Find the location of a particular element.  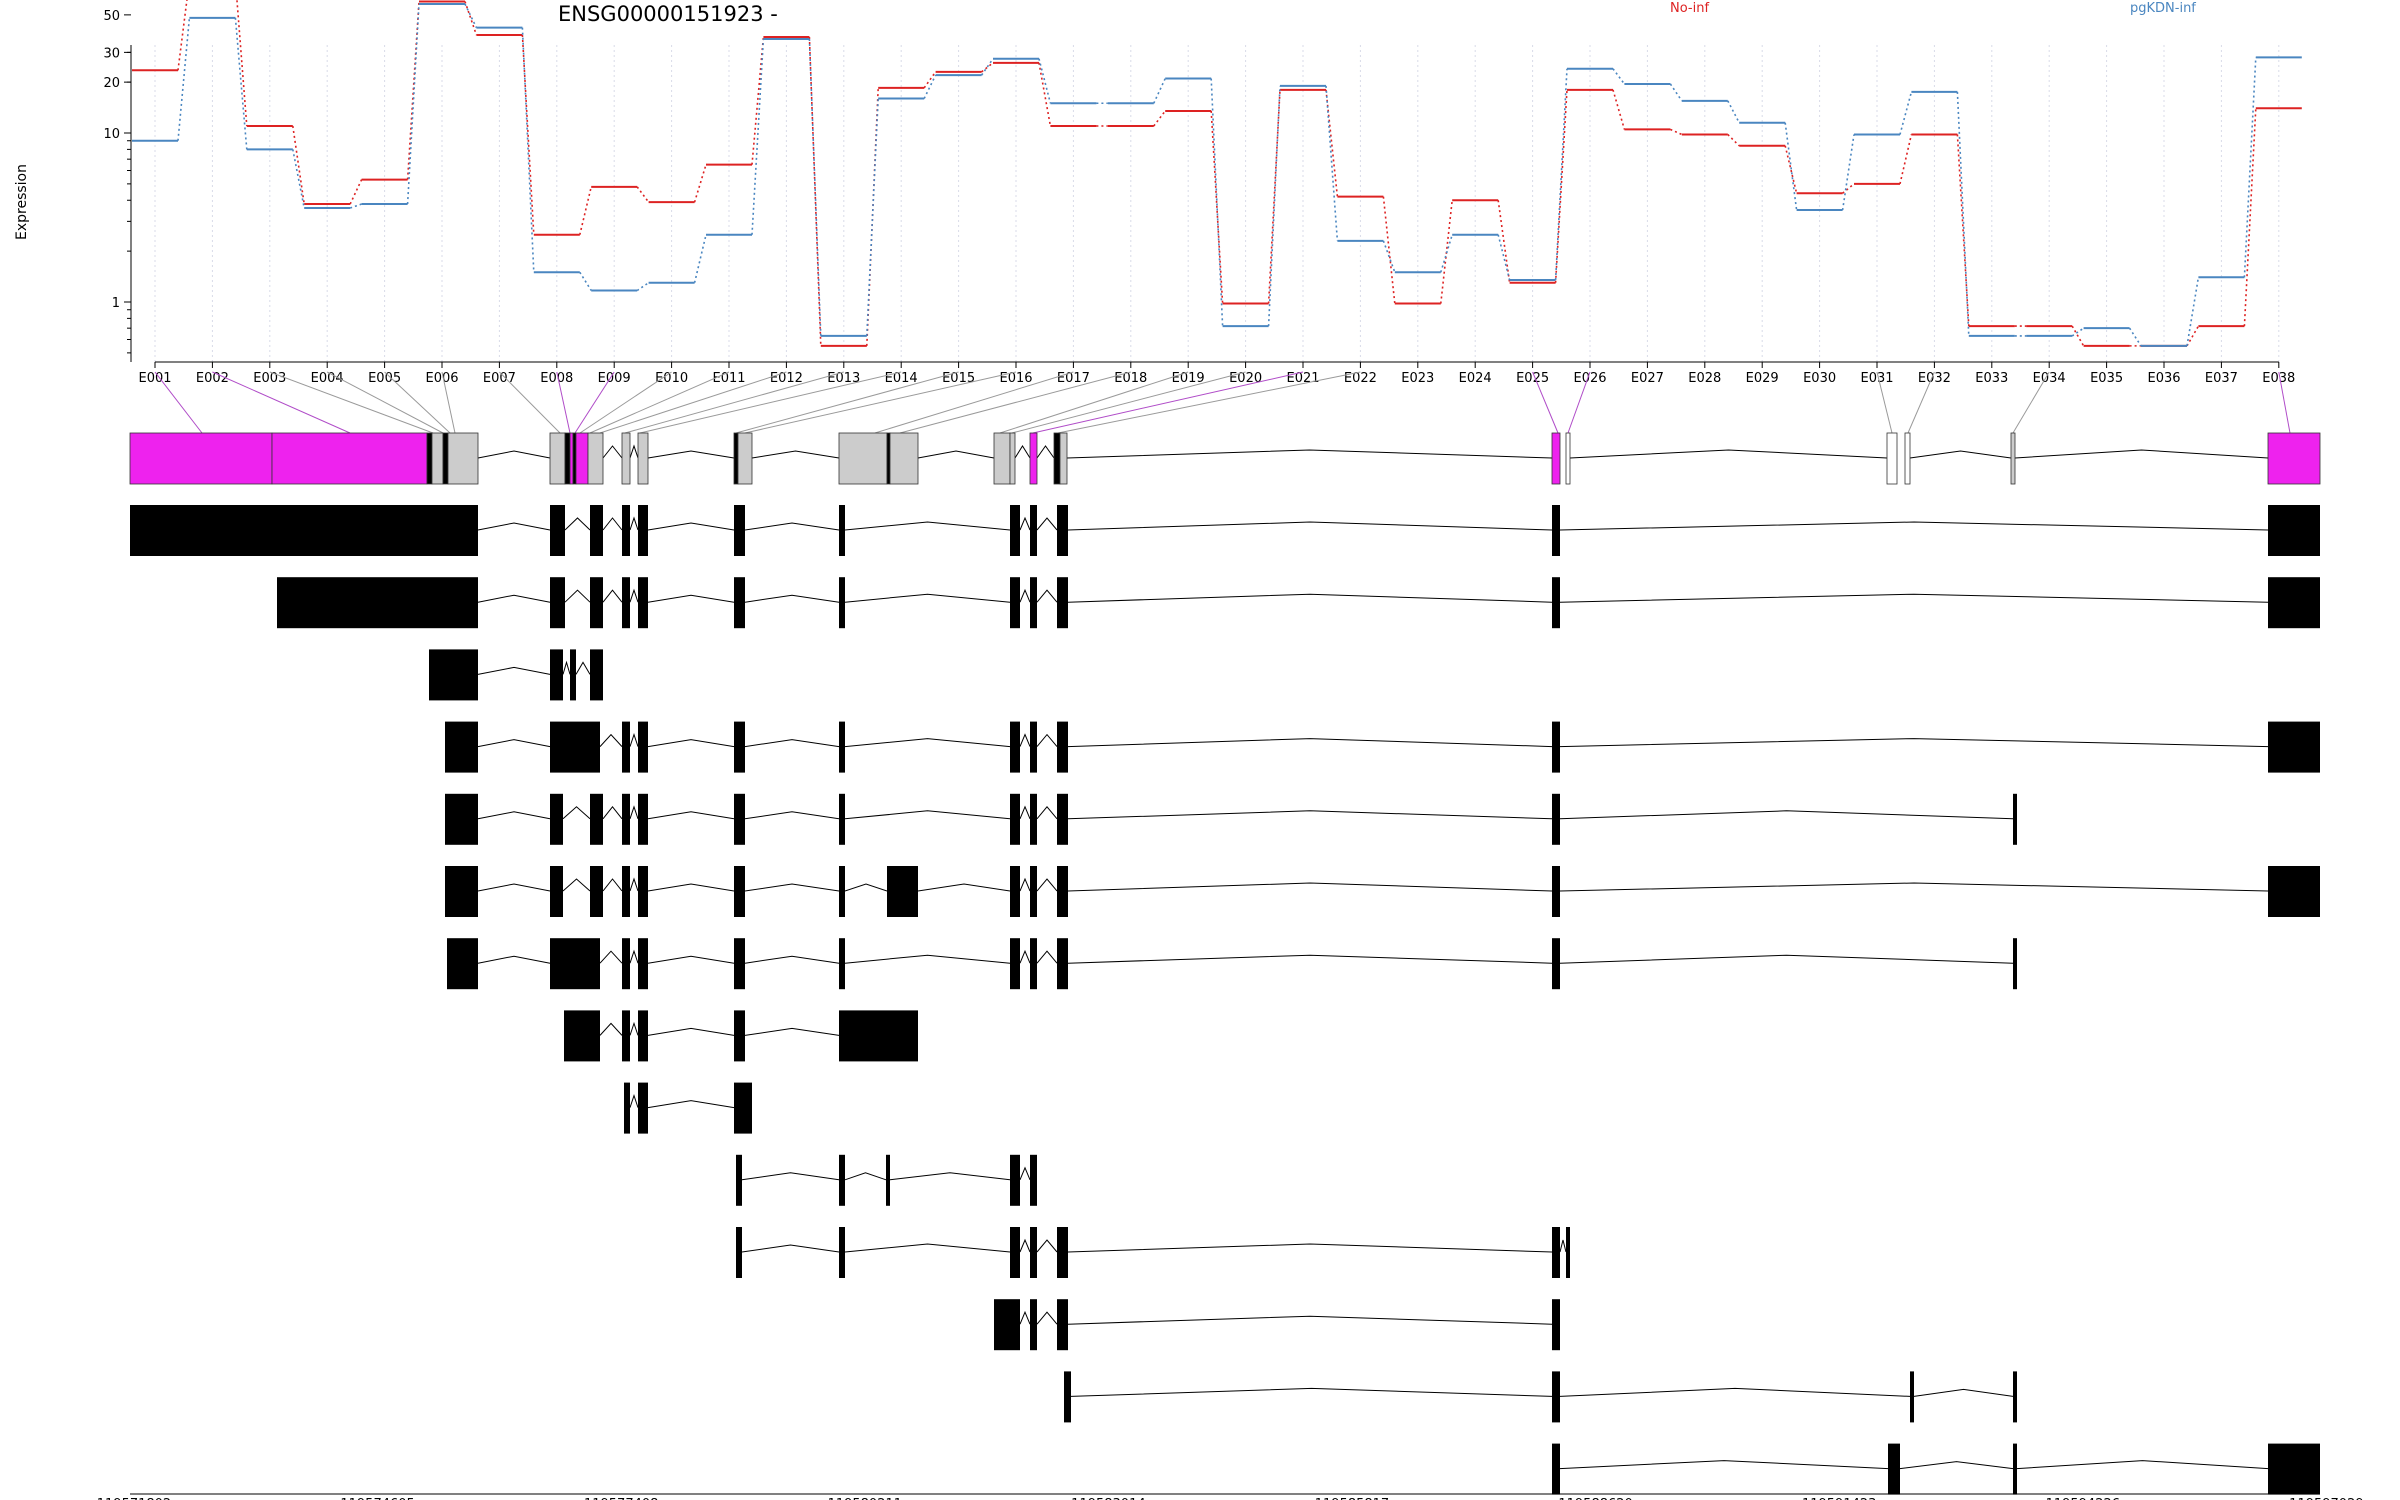

x-tick-label: E022 is located at coordinates (1360, 378).